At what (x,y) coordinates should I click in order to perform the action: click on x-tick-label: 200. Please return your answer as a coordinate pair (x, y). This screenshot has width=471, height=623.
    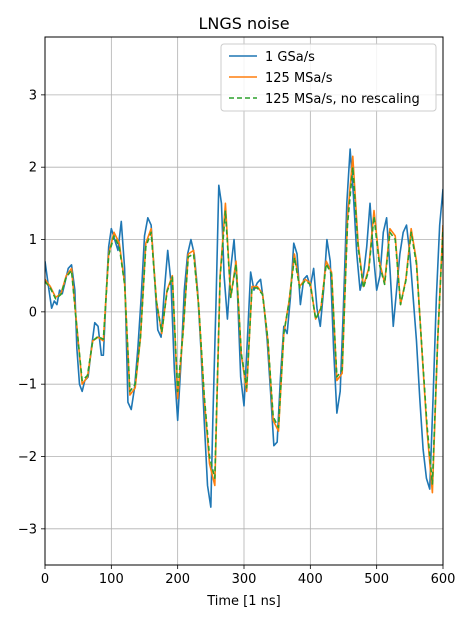
    Looking at the image, I should click on (177, 579).